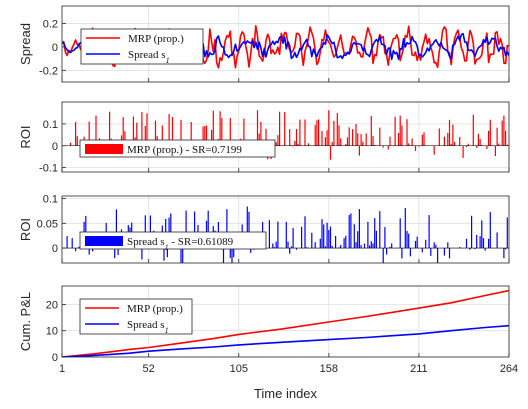 The width and height of the screenshot is (528, 409). I want to click on y-tick-label: -0.1, so click(48, 169).